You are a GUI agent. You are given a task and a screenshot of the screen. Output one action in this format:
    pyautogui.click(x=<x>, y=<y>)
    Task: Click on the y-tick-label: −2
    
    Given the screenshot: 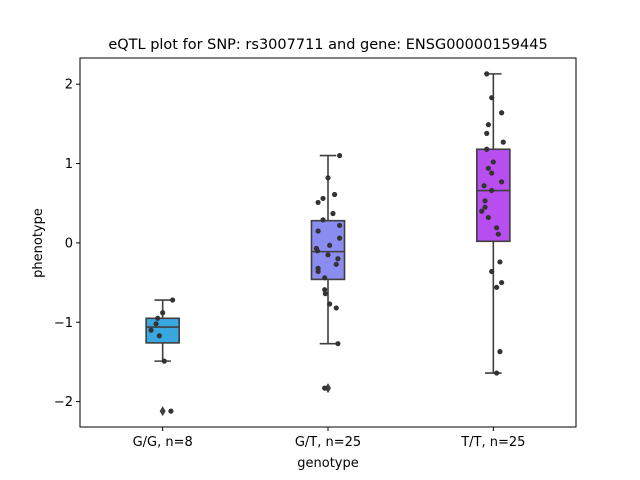 What is the action you would take?
    pyautogui.click(x=63, y=402)
    